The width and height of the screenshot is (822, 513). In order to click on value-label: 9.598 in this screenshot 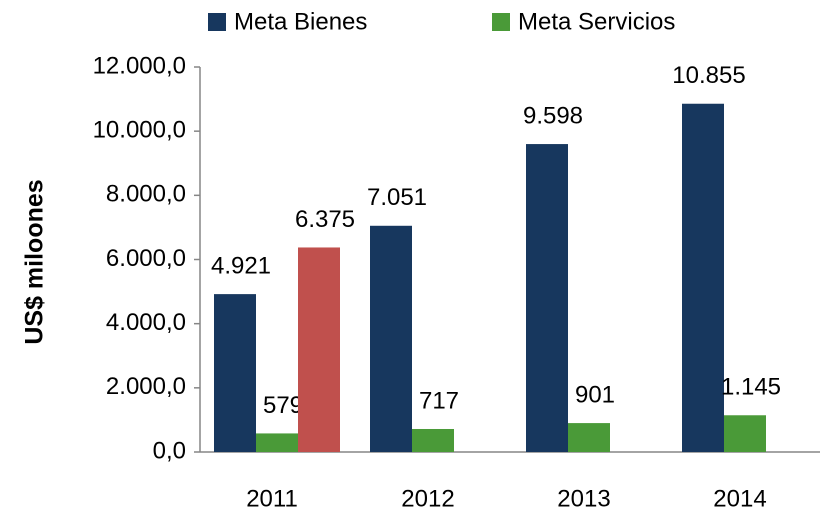, I will do `click(553, 115)`.